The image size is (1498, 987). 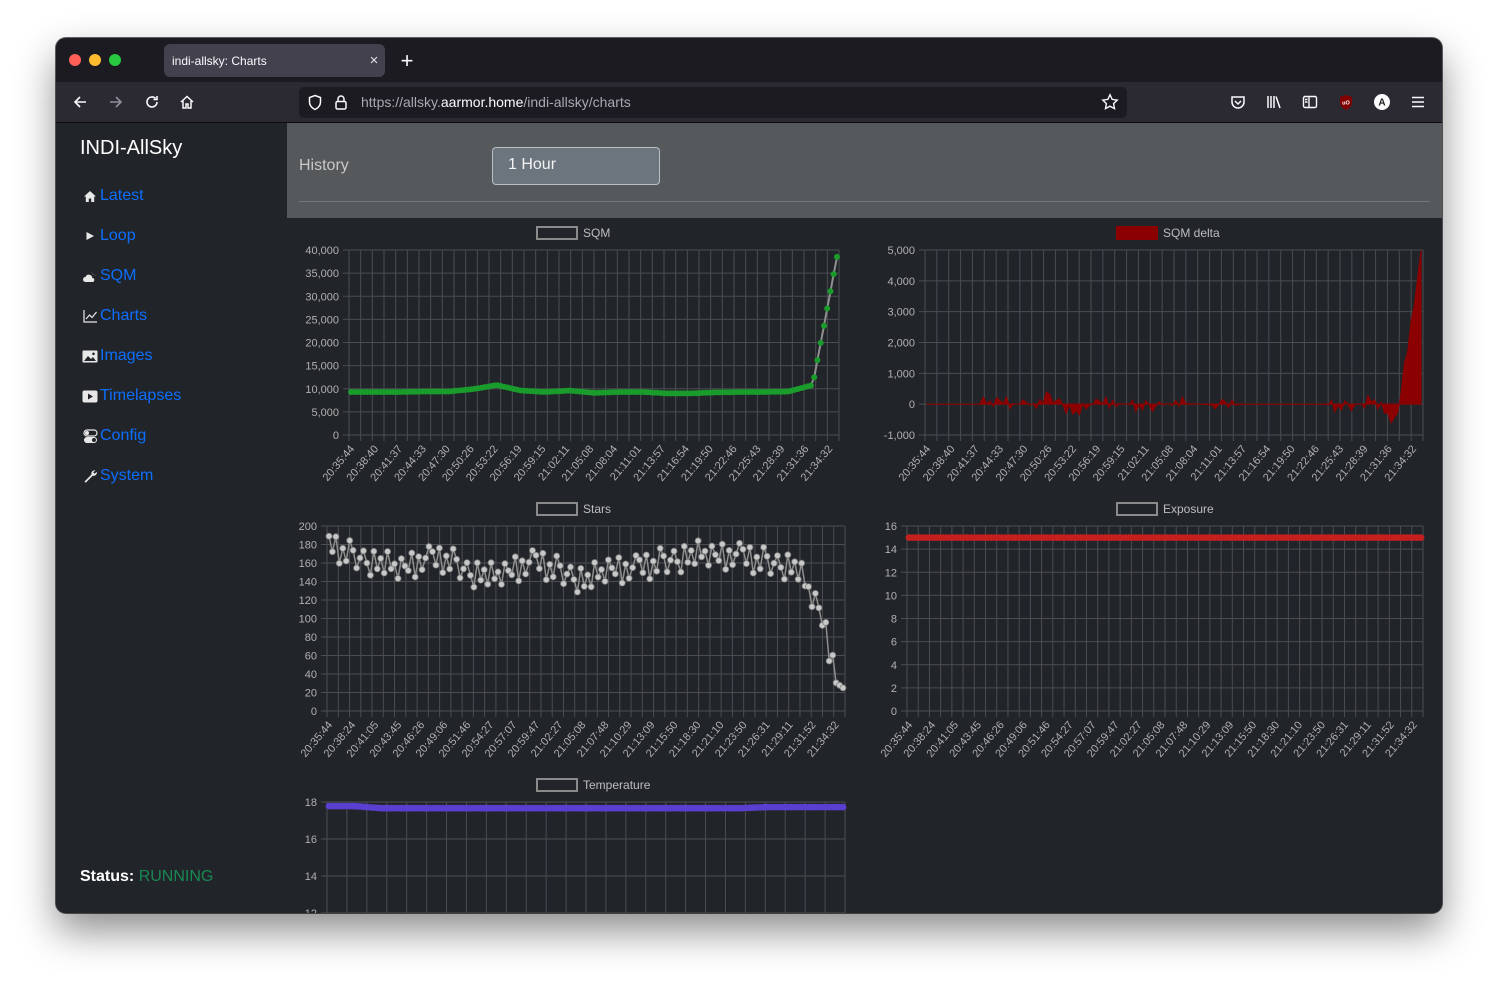 What do you see at coordinates (576, 166) in the screenshot?
I see `history-select: 1 Hour` at bounding box center [576, 166].